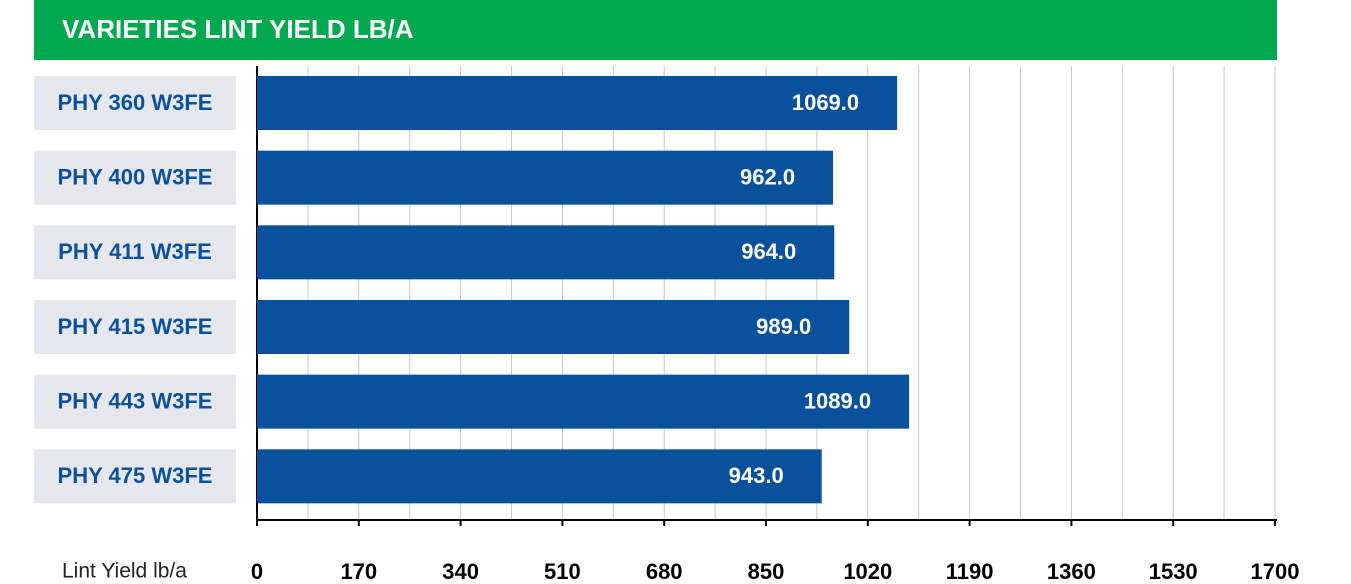 The height and width of the screenshot is (584, 1351). What do you see at coordinates (655, 30) in the screenshot?
I see `title-banner` at bounding box center [655, 30].